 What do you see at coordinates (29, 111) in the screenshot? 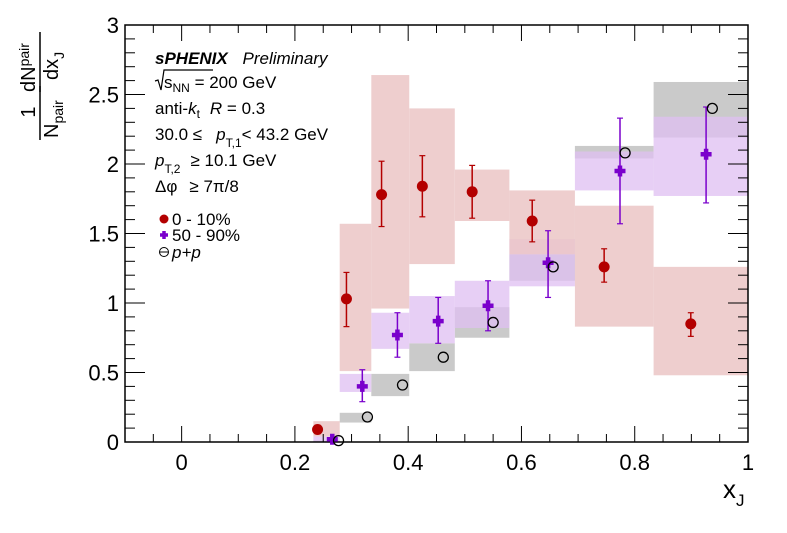
I see `ylabel-prefactor-num: 1` at bounding box center [29, 111].